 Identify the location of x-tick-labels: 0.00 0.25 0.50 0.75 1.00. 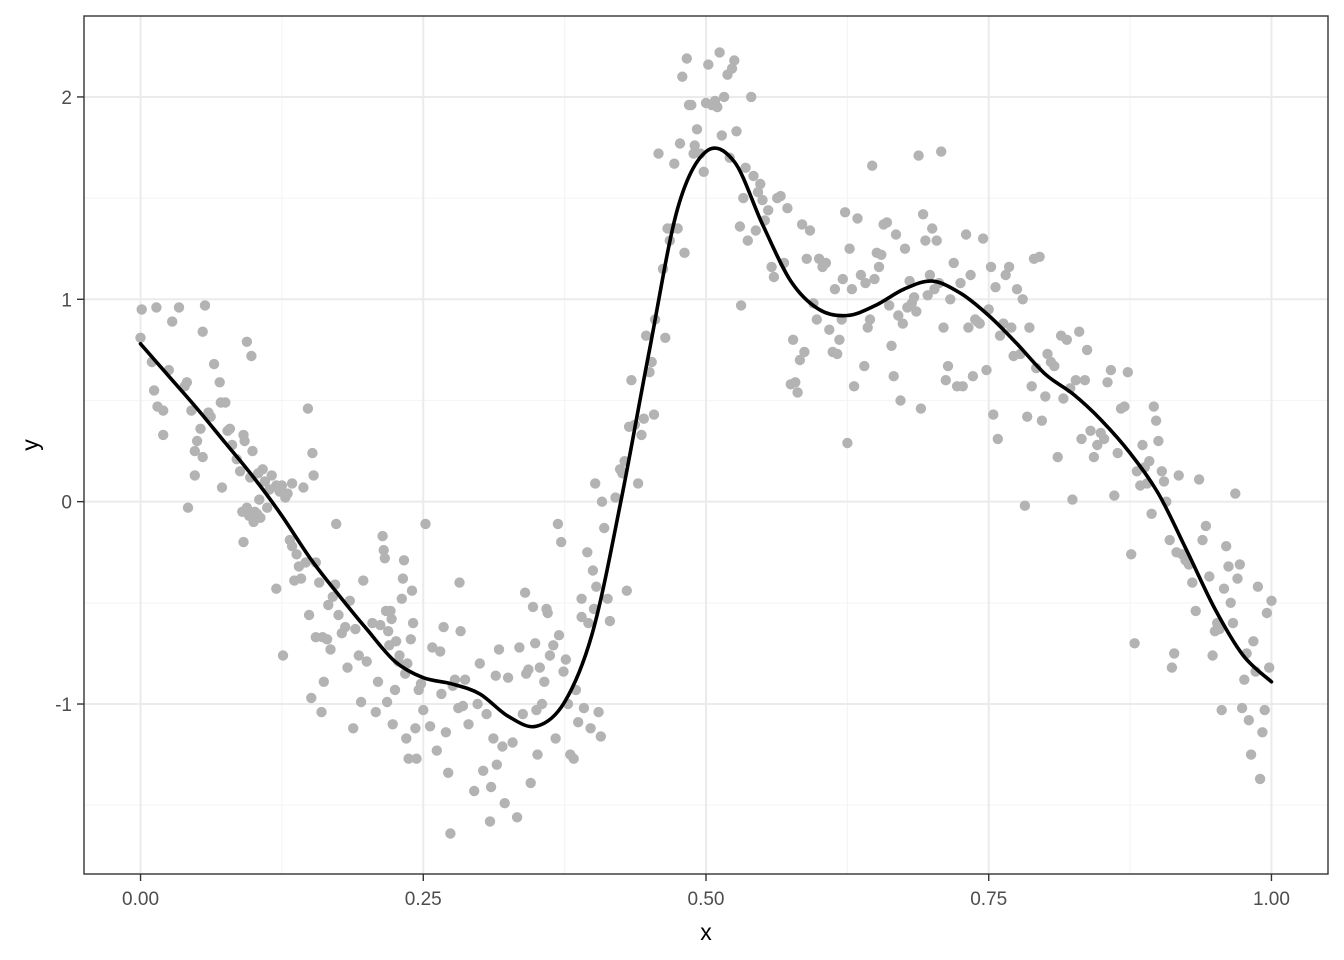
(706, 899).